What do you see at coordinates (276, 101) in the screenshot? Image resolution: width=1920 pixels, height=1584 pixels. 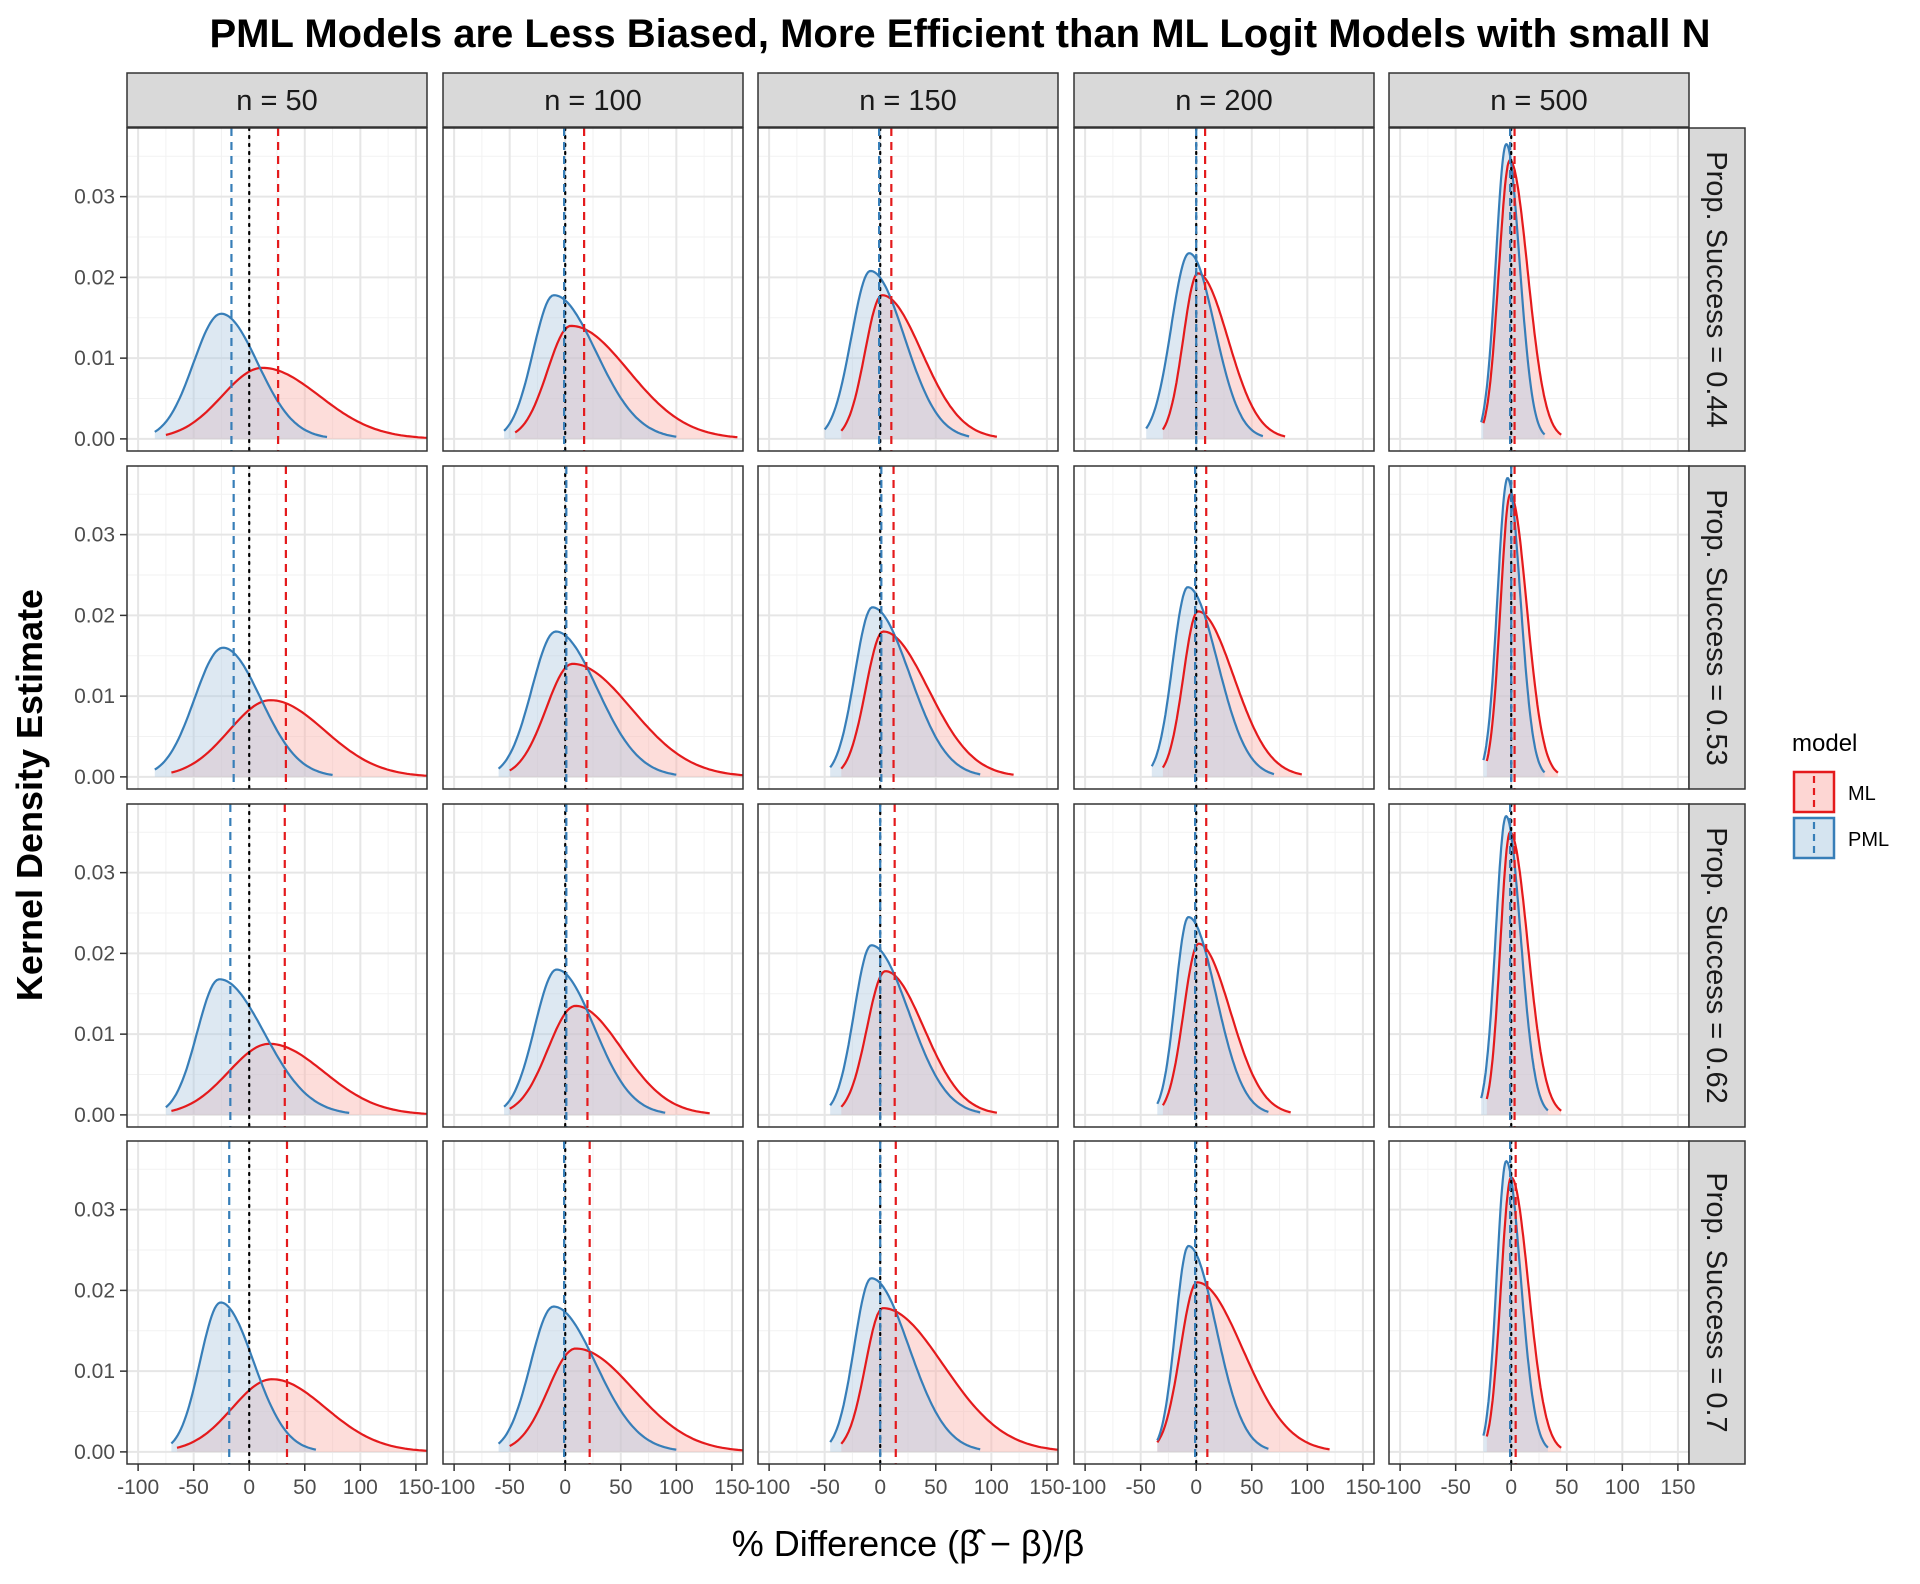 I see `column-strip-label: n = 50` at bounding box center [276, 101].